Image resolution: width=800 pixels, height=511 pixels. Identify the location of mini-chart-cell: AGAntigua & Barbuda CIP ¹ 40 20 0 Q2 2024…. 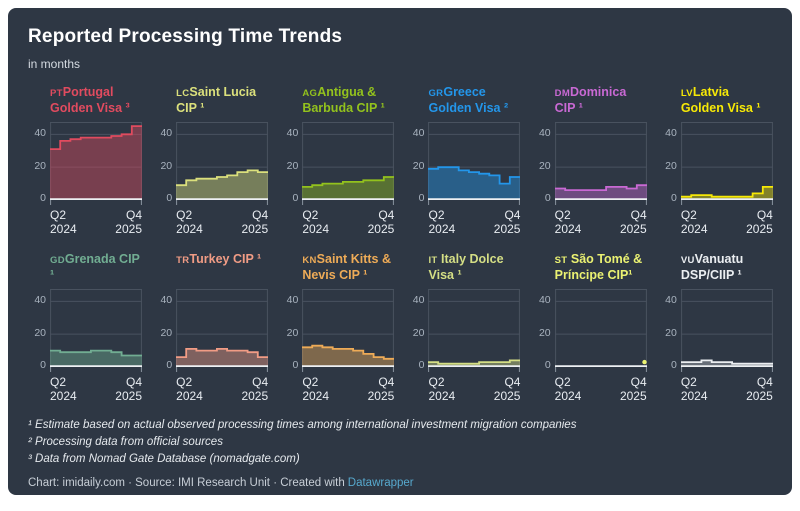
(336, 160).